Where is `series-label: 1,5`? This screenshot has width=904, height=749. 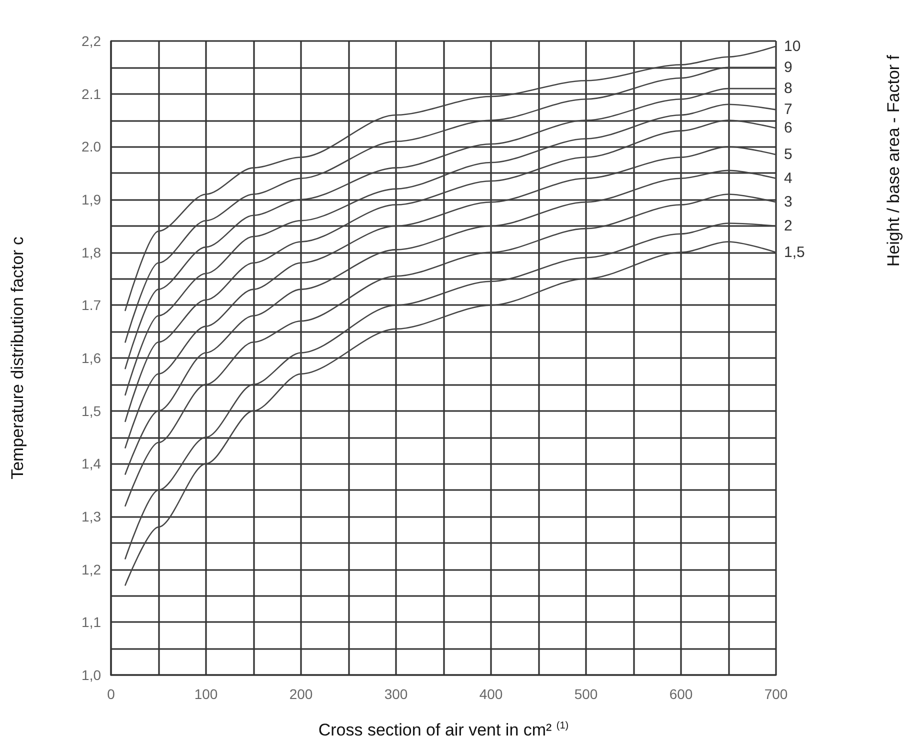 series-label: 1,5 is located at coordinates (794, 252).